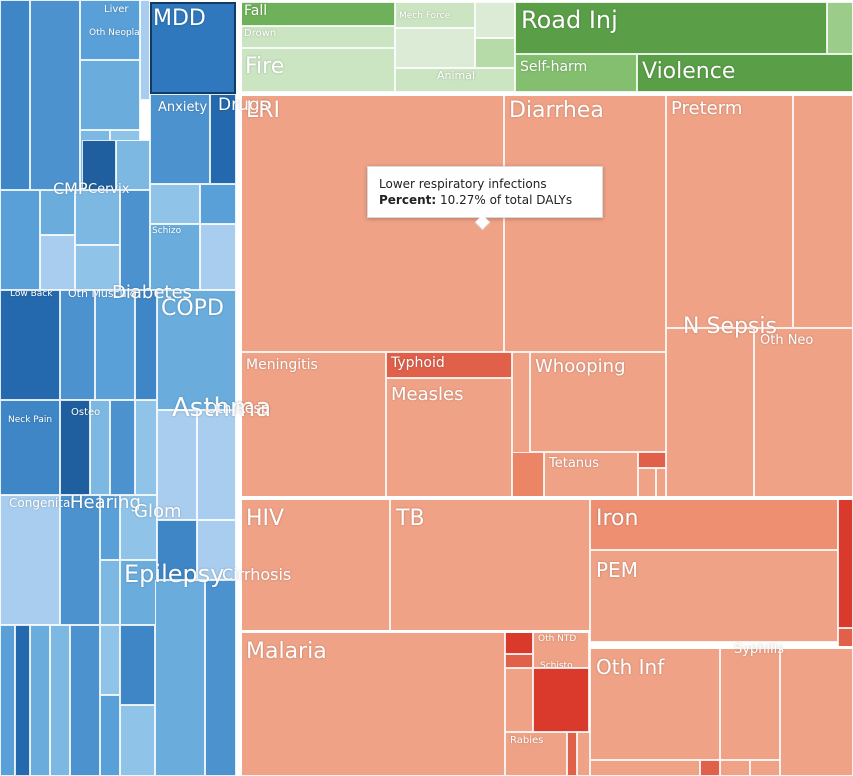  Describe the element at coordinates (652, 460) in the screenshot. I see `communicable-cell-small-c` at that location.